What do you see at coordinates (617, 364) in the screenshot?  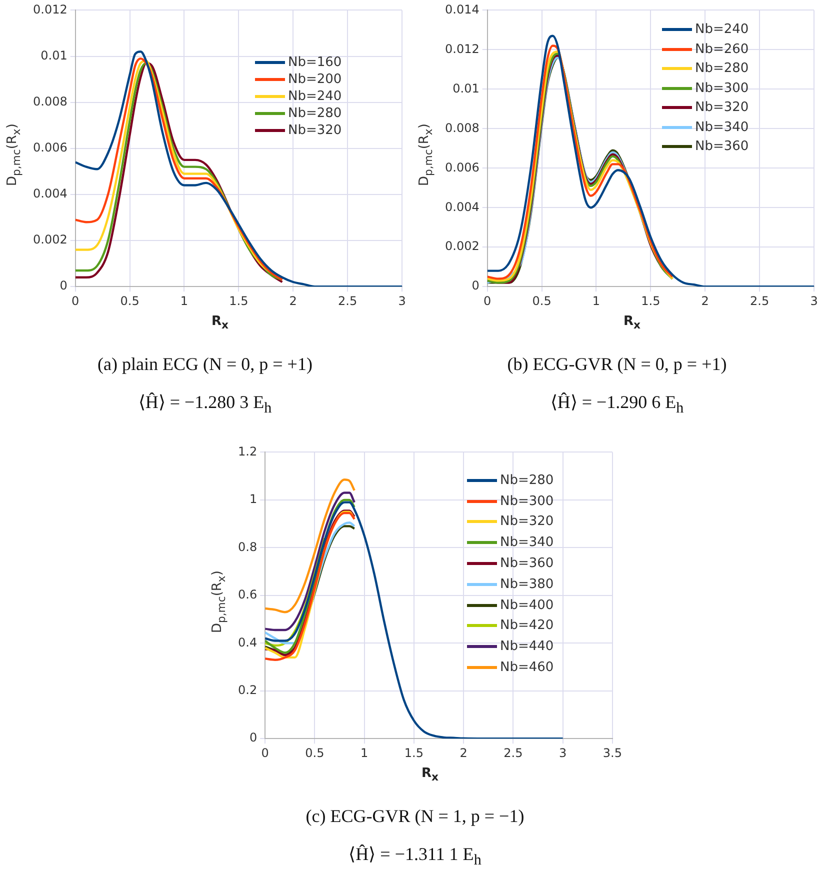 I see `text: (b) ECG-GVR (N = 0, p = +1)` at bounding box center [617, 364].